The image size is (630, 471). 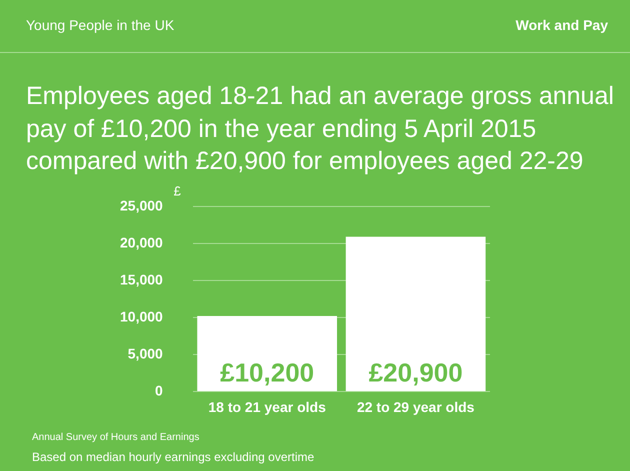 What do you see at coordinates (415, 372) in the screenshot?
I see `data-label: £20,900` at bounding box center [415, 372].